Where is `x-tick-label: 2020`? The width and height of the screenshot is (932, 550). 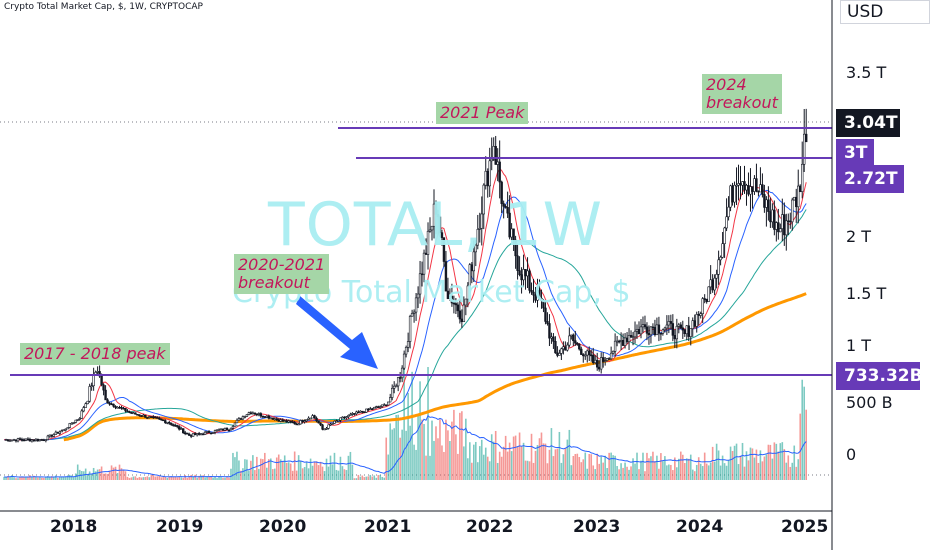 x-tick-label: 2020 is located at coordinates (283, 527).